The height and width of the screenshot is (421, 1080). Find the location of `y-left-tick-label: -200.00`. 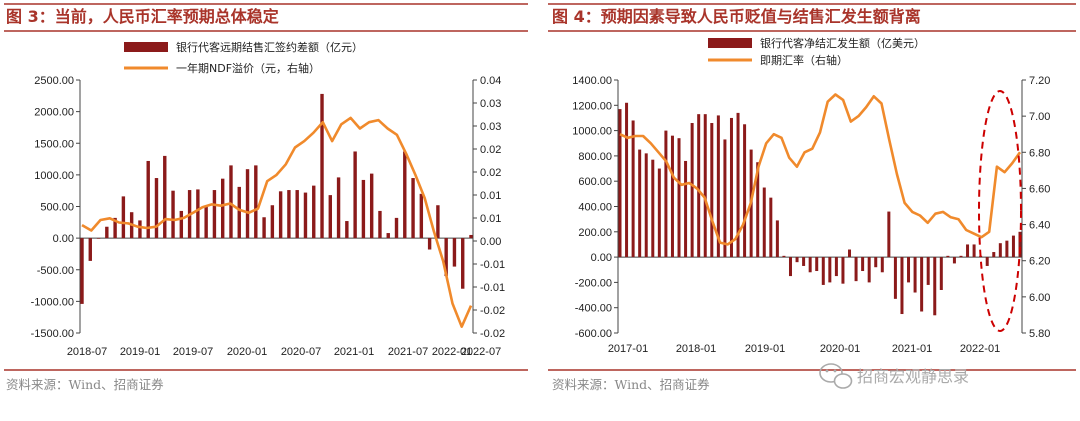

y-left-tick-label: -200.00 is located at coordinates (593, 283).